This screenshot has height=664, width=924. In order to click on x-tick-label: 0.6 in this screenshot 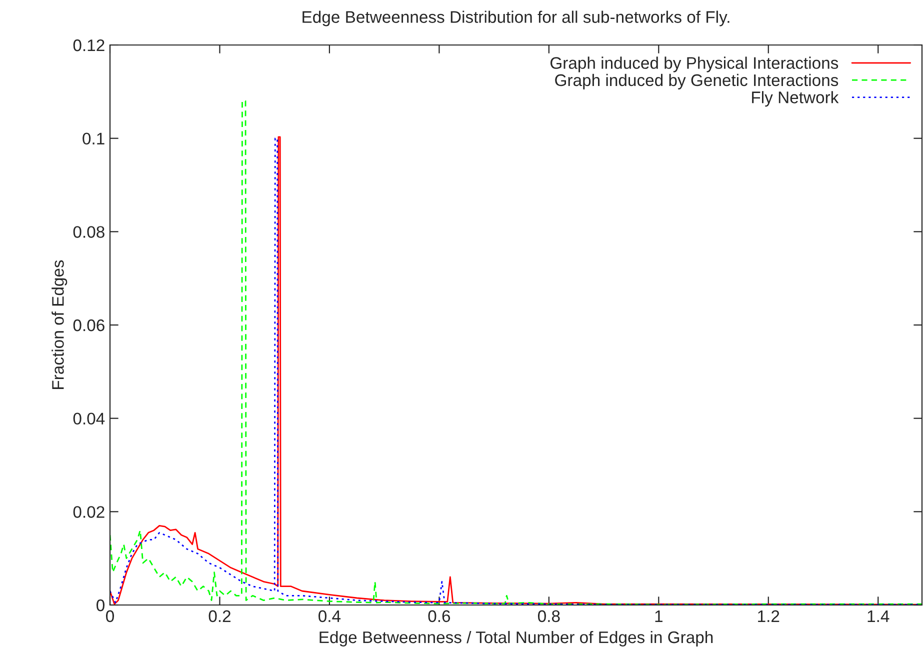, I will do `click(439, 616)`.